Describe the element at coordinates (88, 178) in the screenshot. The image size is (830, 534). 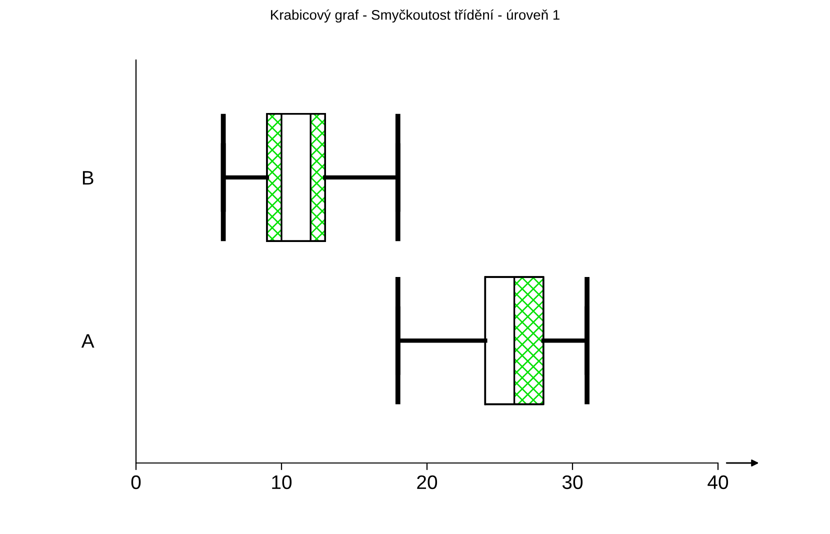
I see `y-tick-label: B` at that location.